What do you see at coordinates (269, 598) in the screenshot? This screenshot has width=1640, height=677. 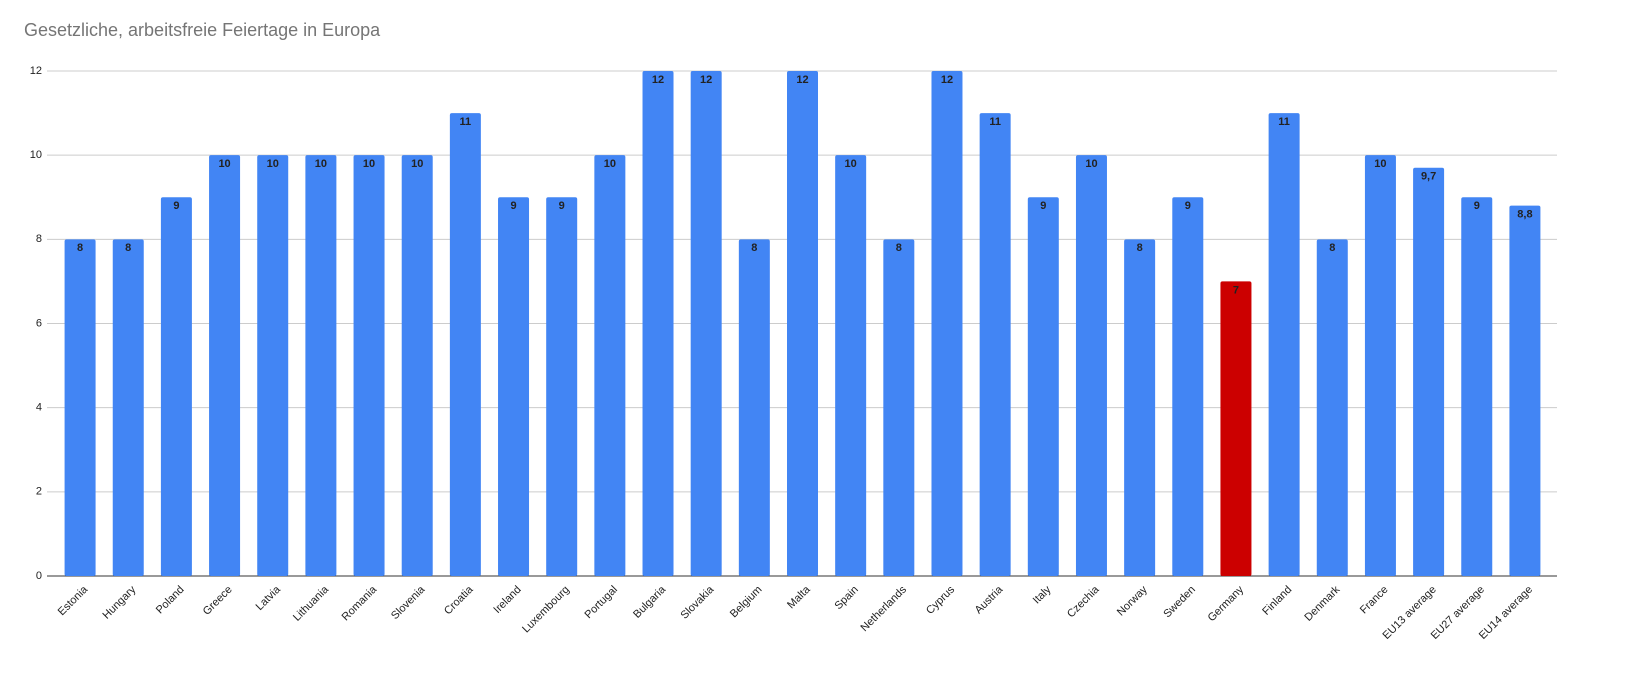 I see `x-tick-label: Latvia` at bounding box center [269, 598].